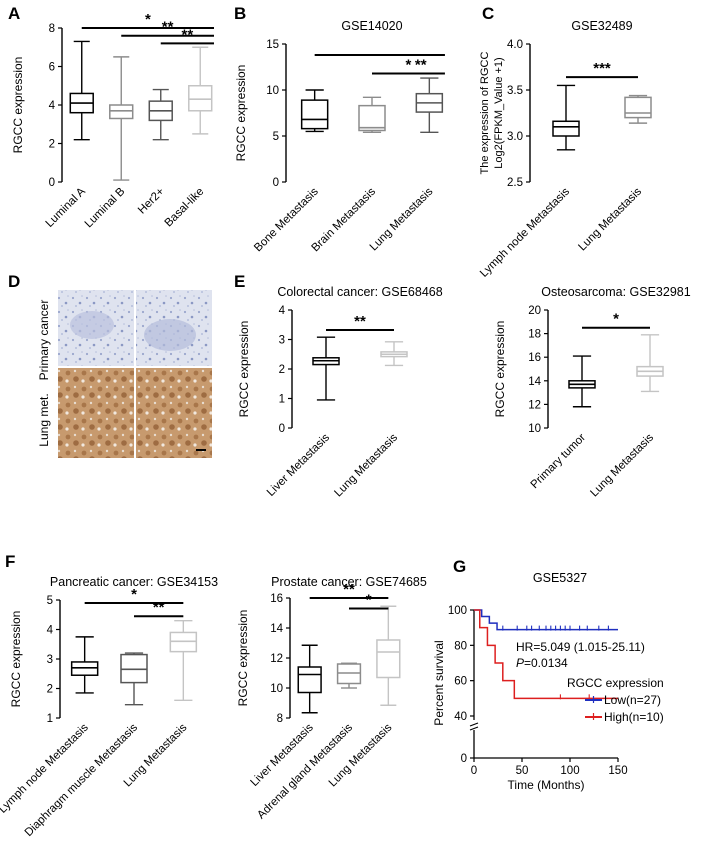 This screenshot has width=708, height=860. I want to click on y-tick-label: 2.5, so click(515, 183).